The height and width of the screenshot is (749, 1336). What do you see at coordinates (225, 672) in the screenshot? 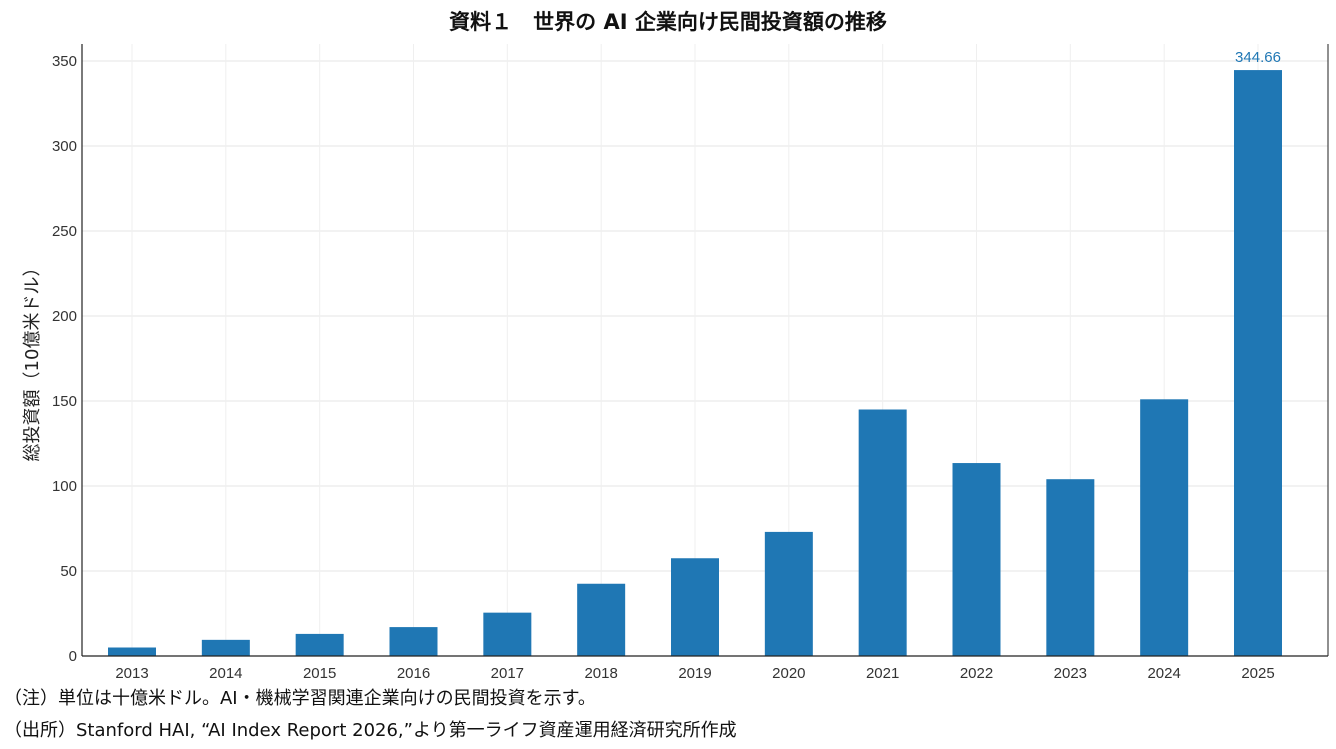
I see `x-tick-label: 2014` at bounding box center [225, 672].